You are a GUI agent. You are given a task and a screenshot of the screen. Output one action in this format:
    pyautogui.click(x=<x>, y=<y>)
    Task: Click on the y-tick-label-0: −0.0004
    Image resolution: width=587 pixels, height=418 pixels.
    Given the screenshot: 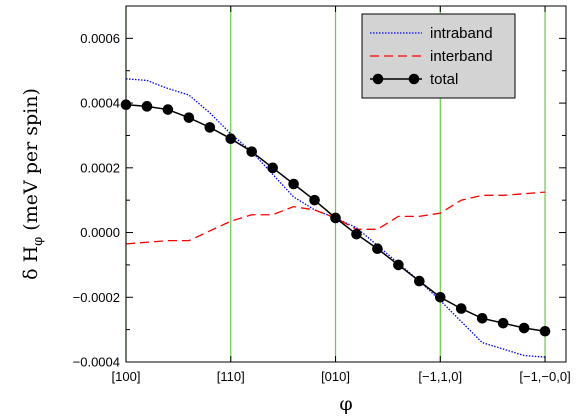 What is the action you would take?
    pyautogui.click(x=96, y=362)
    